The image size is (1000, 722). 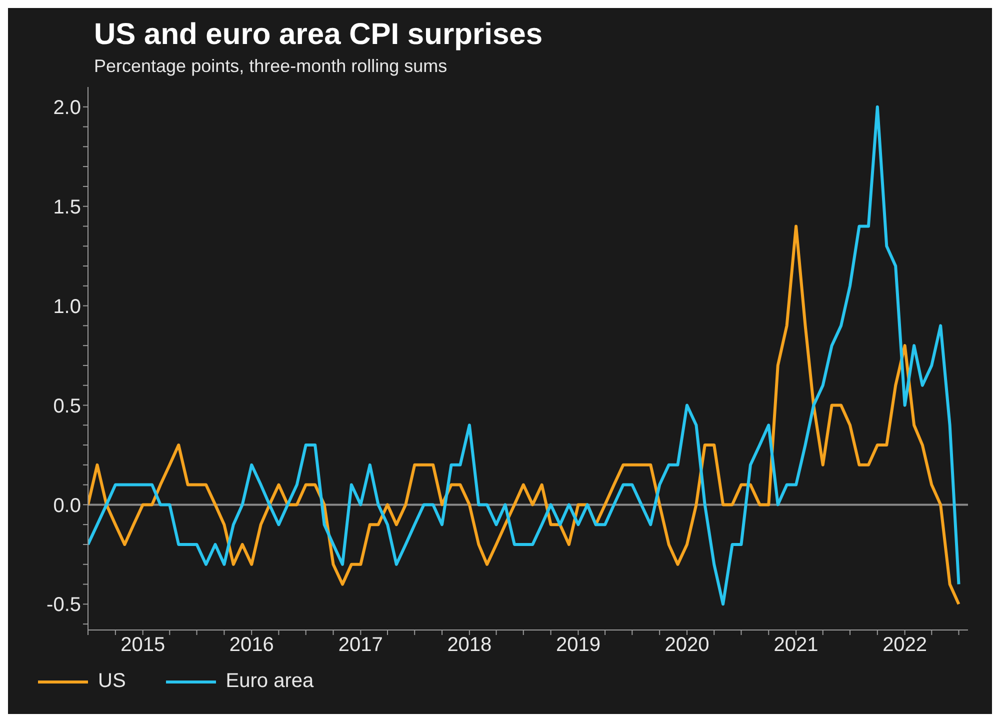 What do you see at coordinates (796, 645) in the screenshot?
I see `x-tick-label: 2021` at bounding box center [796, 645].